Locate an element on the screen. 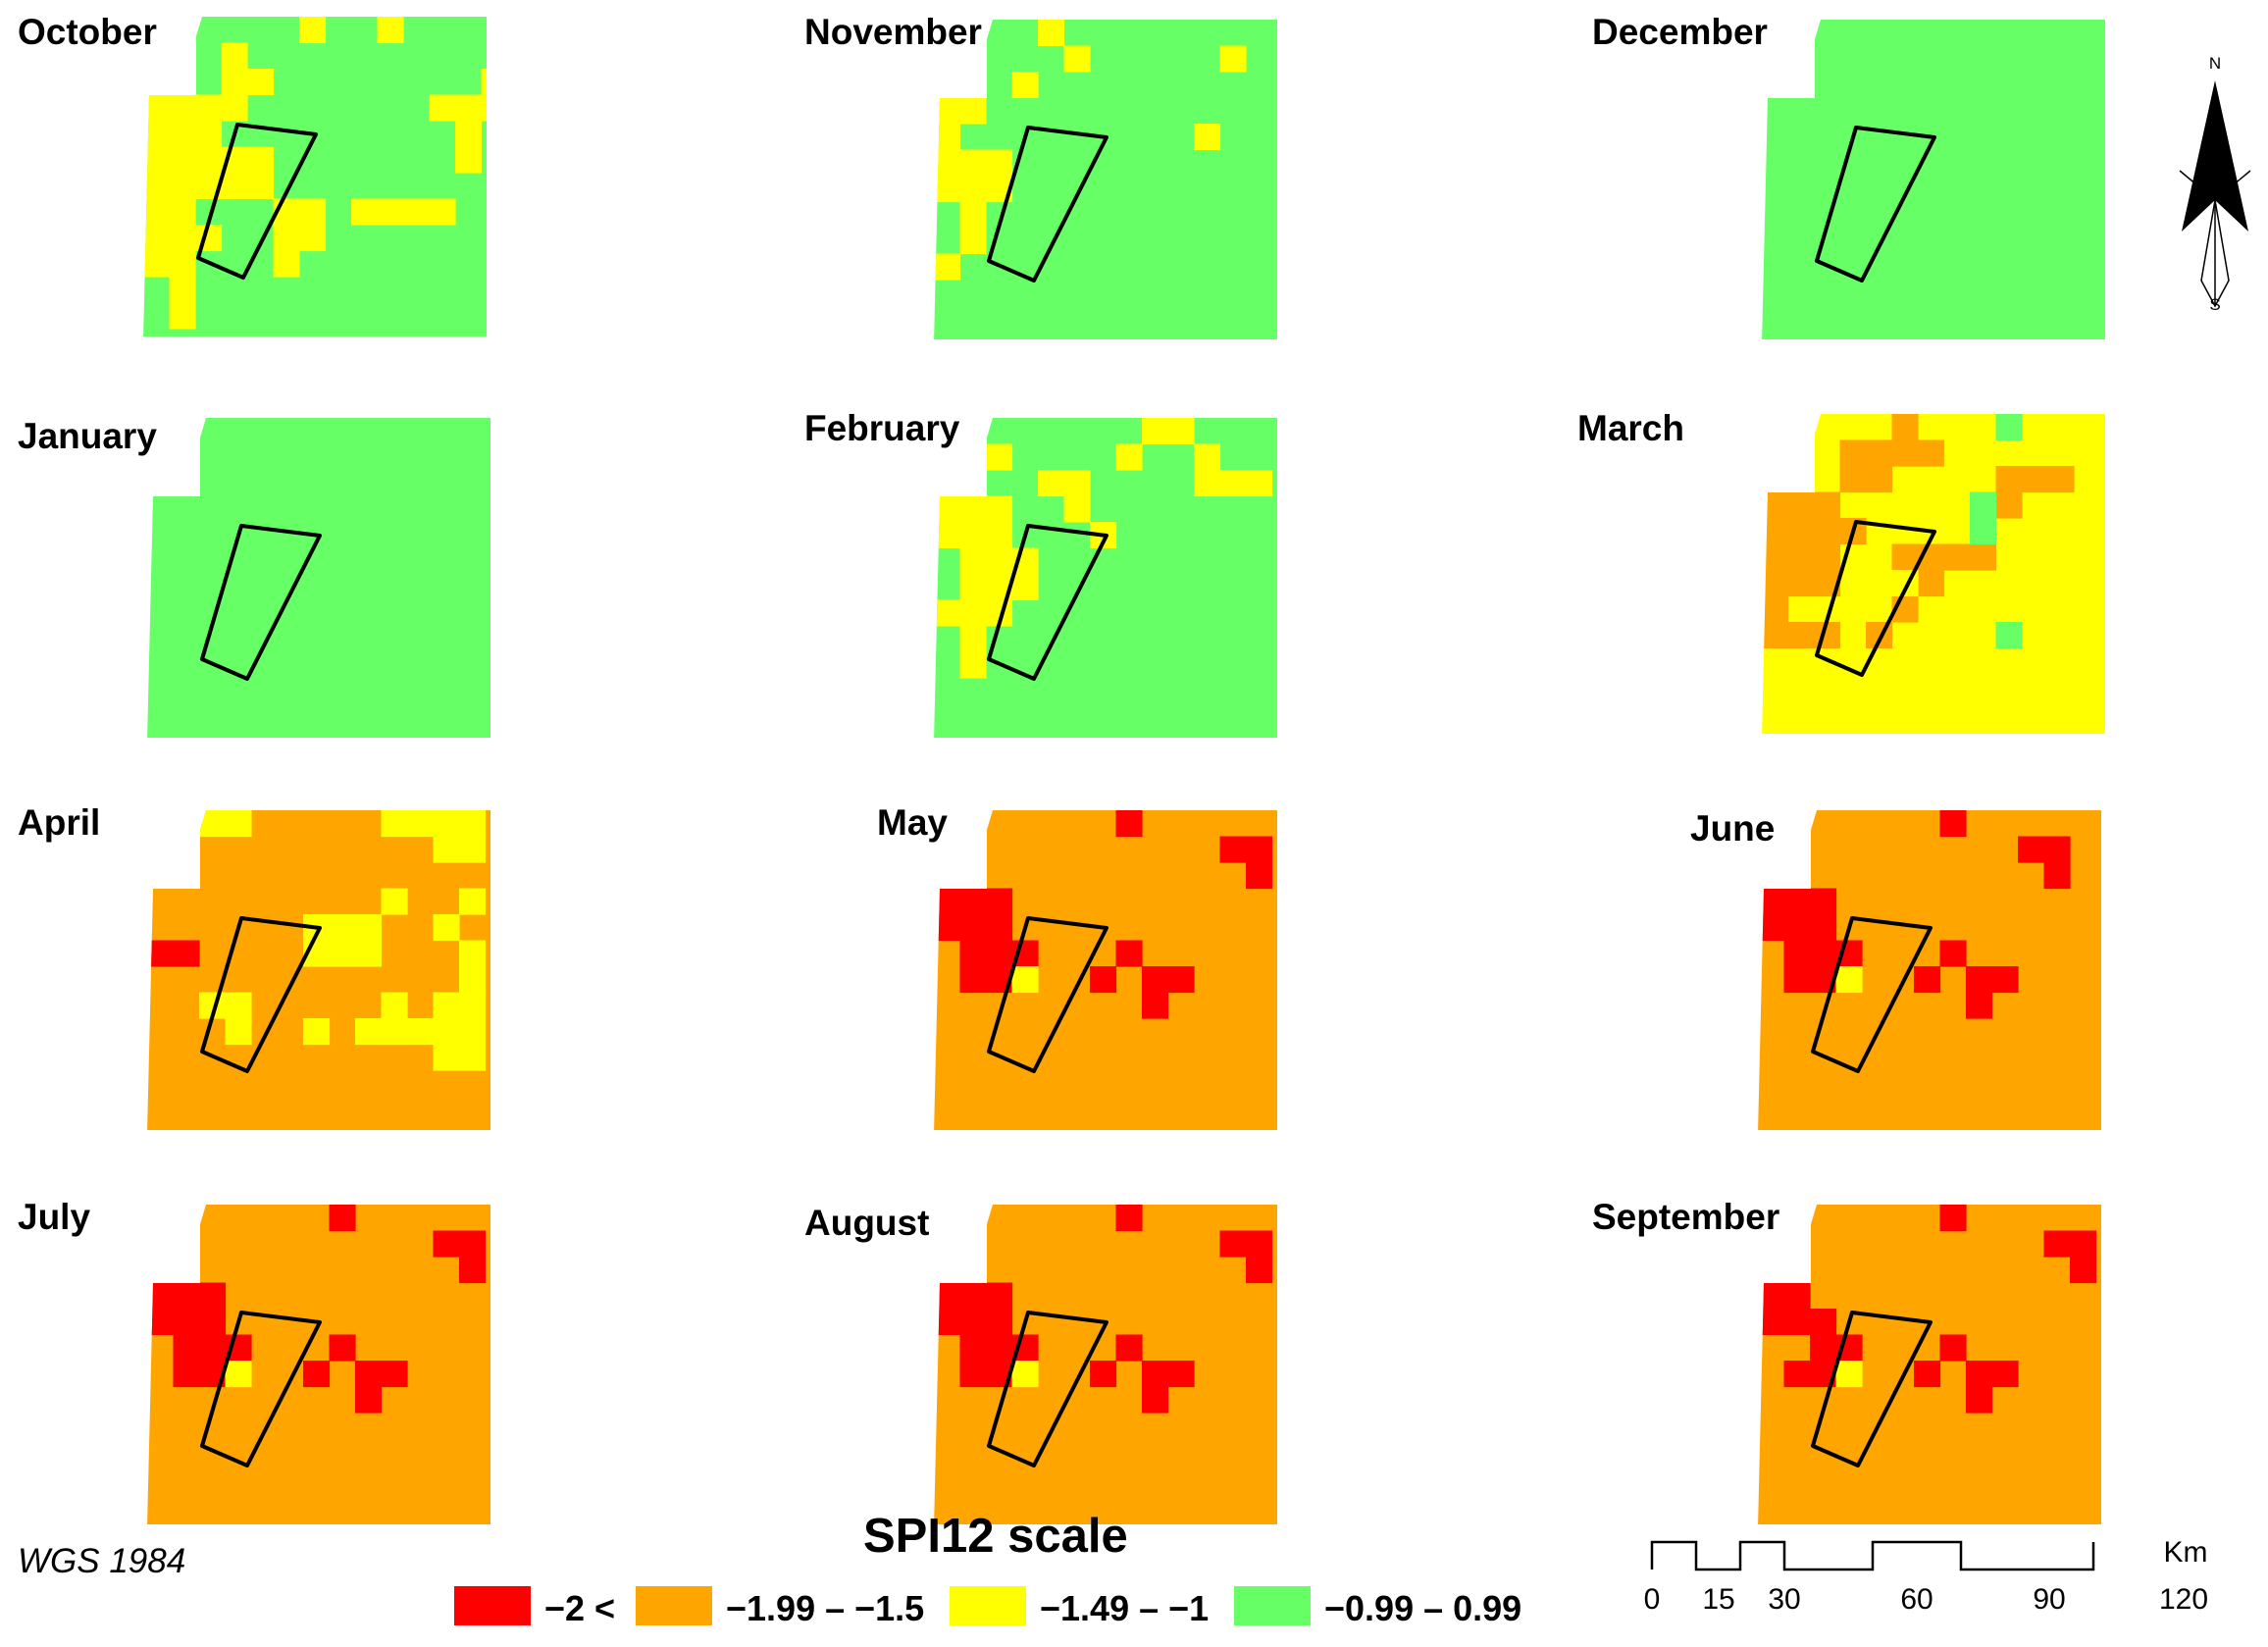 This screenshot has height=1647, width=2268. legend-swatch-severe is located at coordinates (493, 1606).